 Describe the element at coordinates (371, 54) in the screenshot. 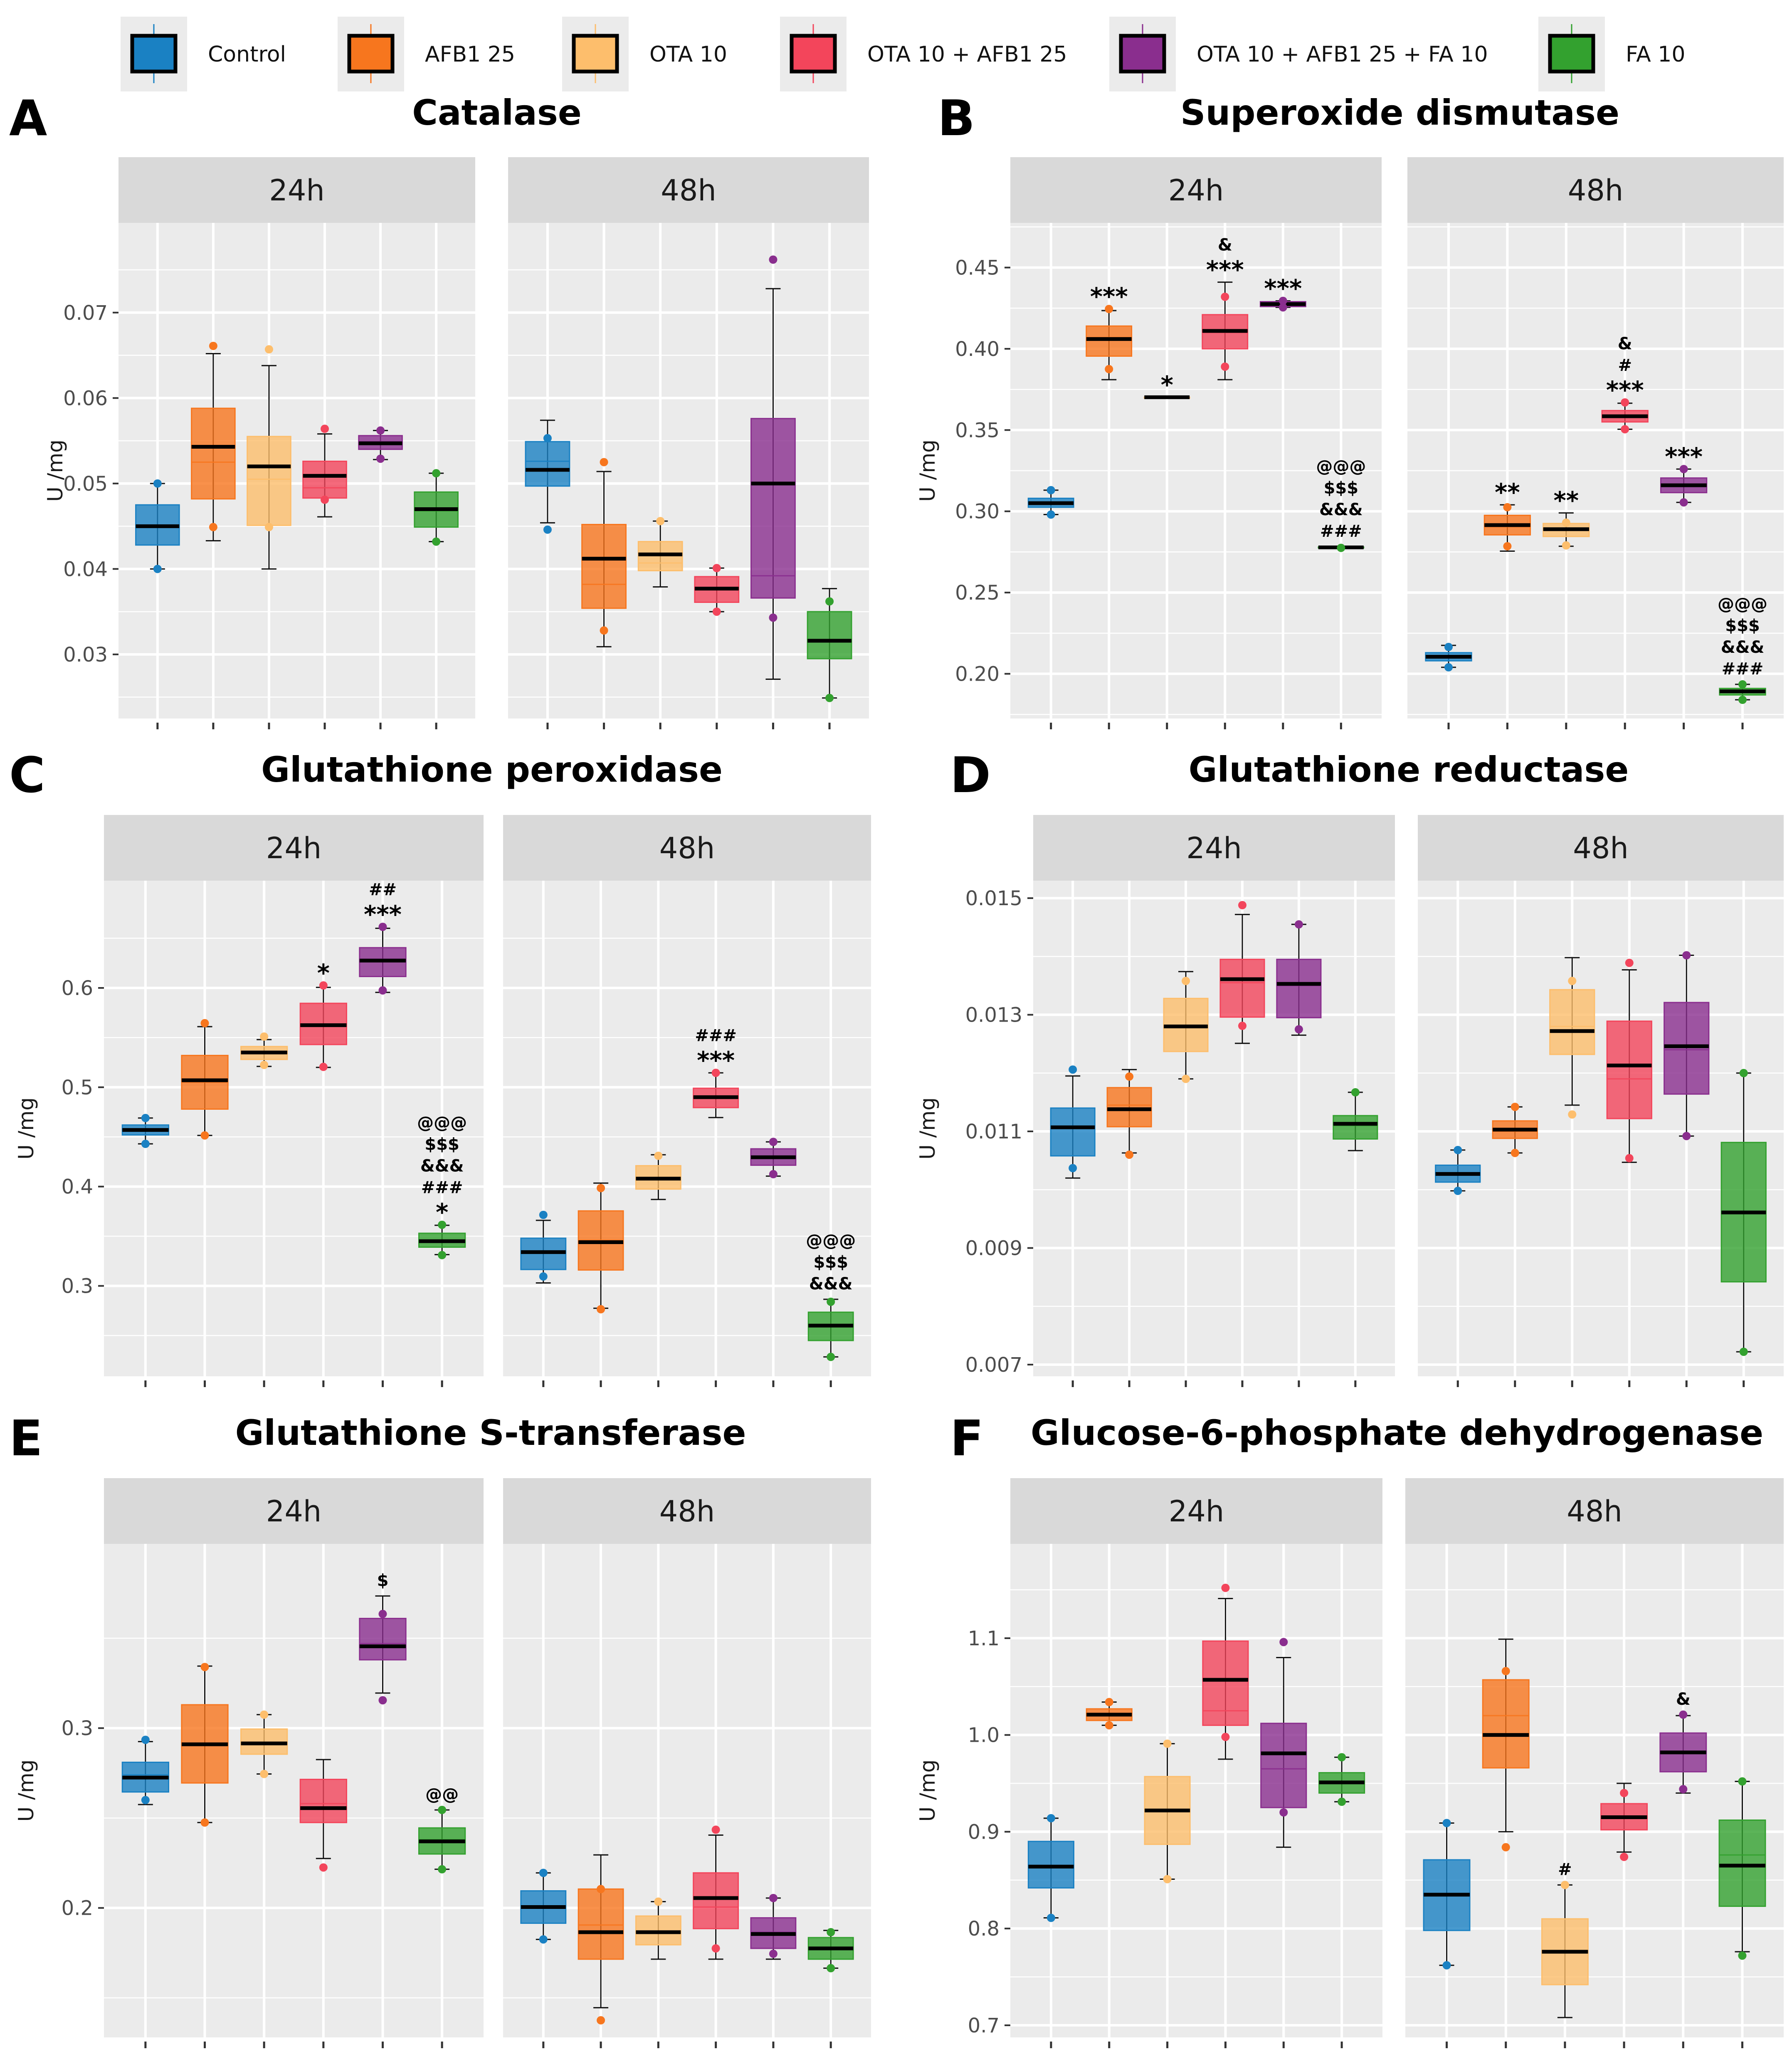

I see `legend-swatch` at that location.